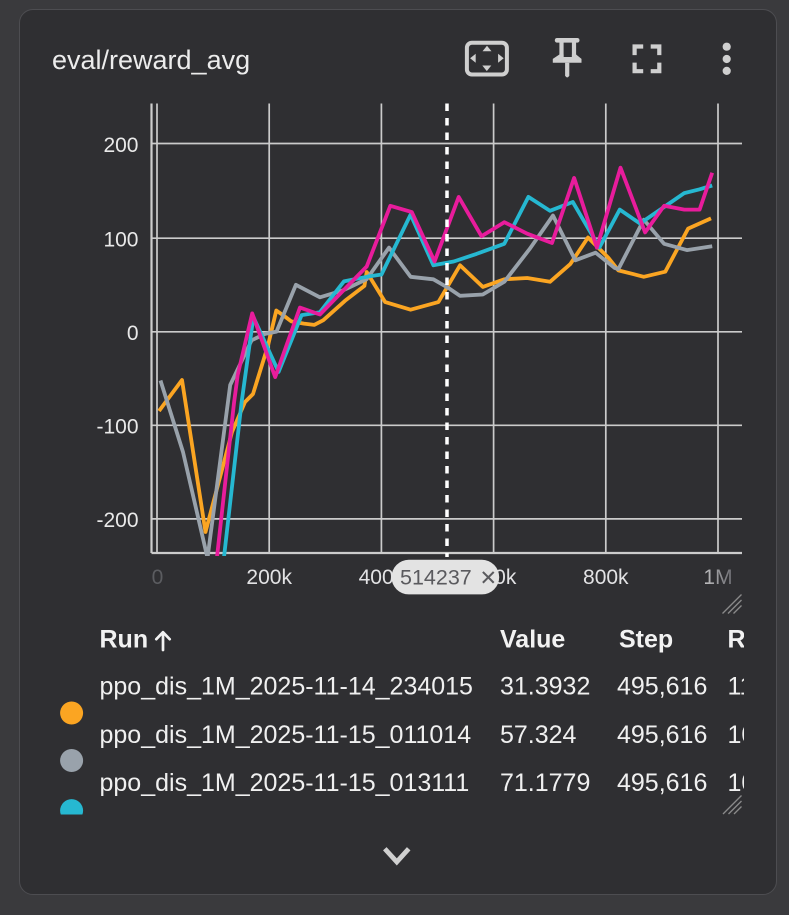 Image resolution: width=789 pixels, height=915 pixels. I want to click on svg-text: R, so click(737, 640).